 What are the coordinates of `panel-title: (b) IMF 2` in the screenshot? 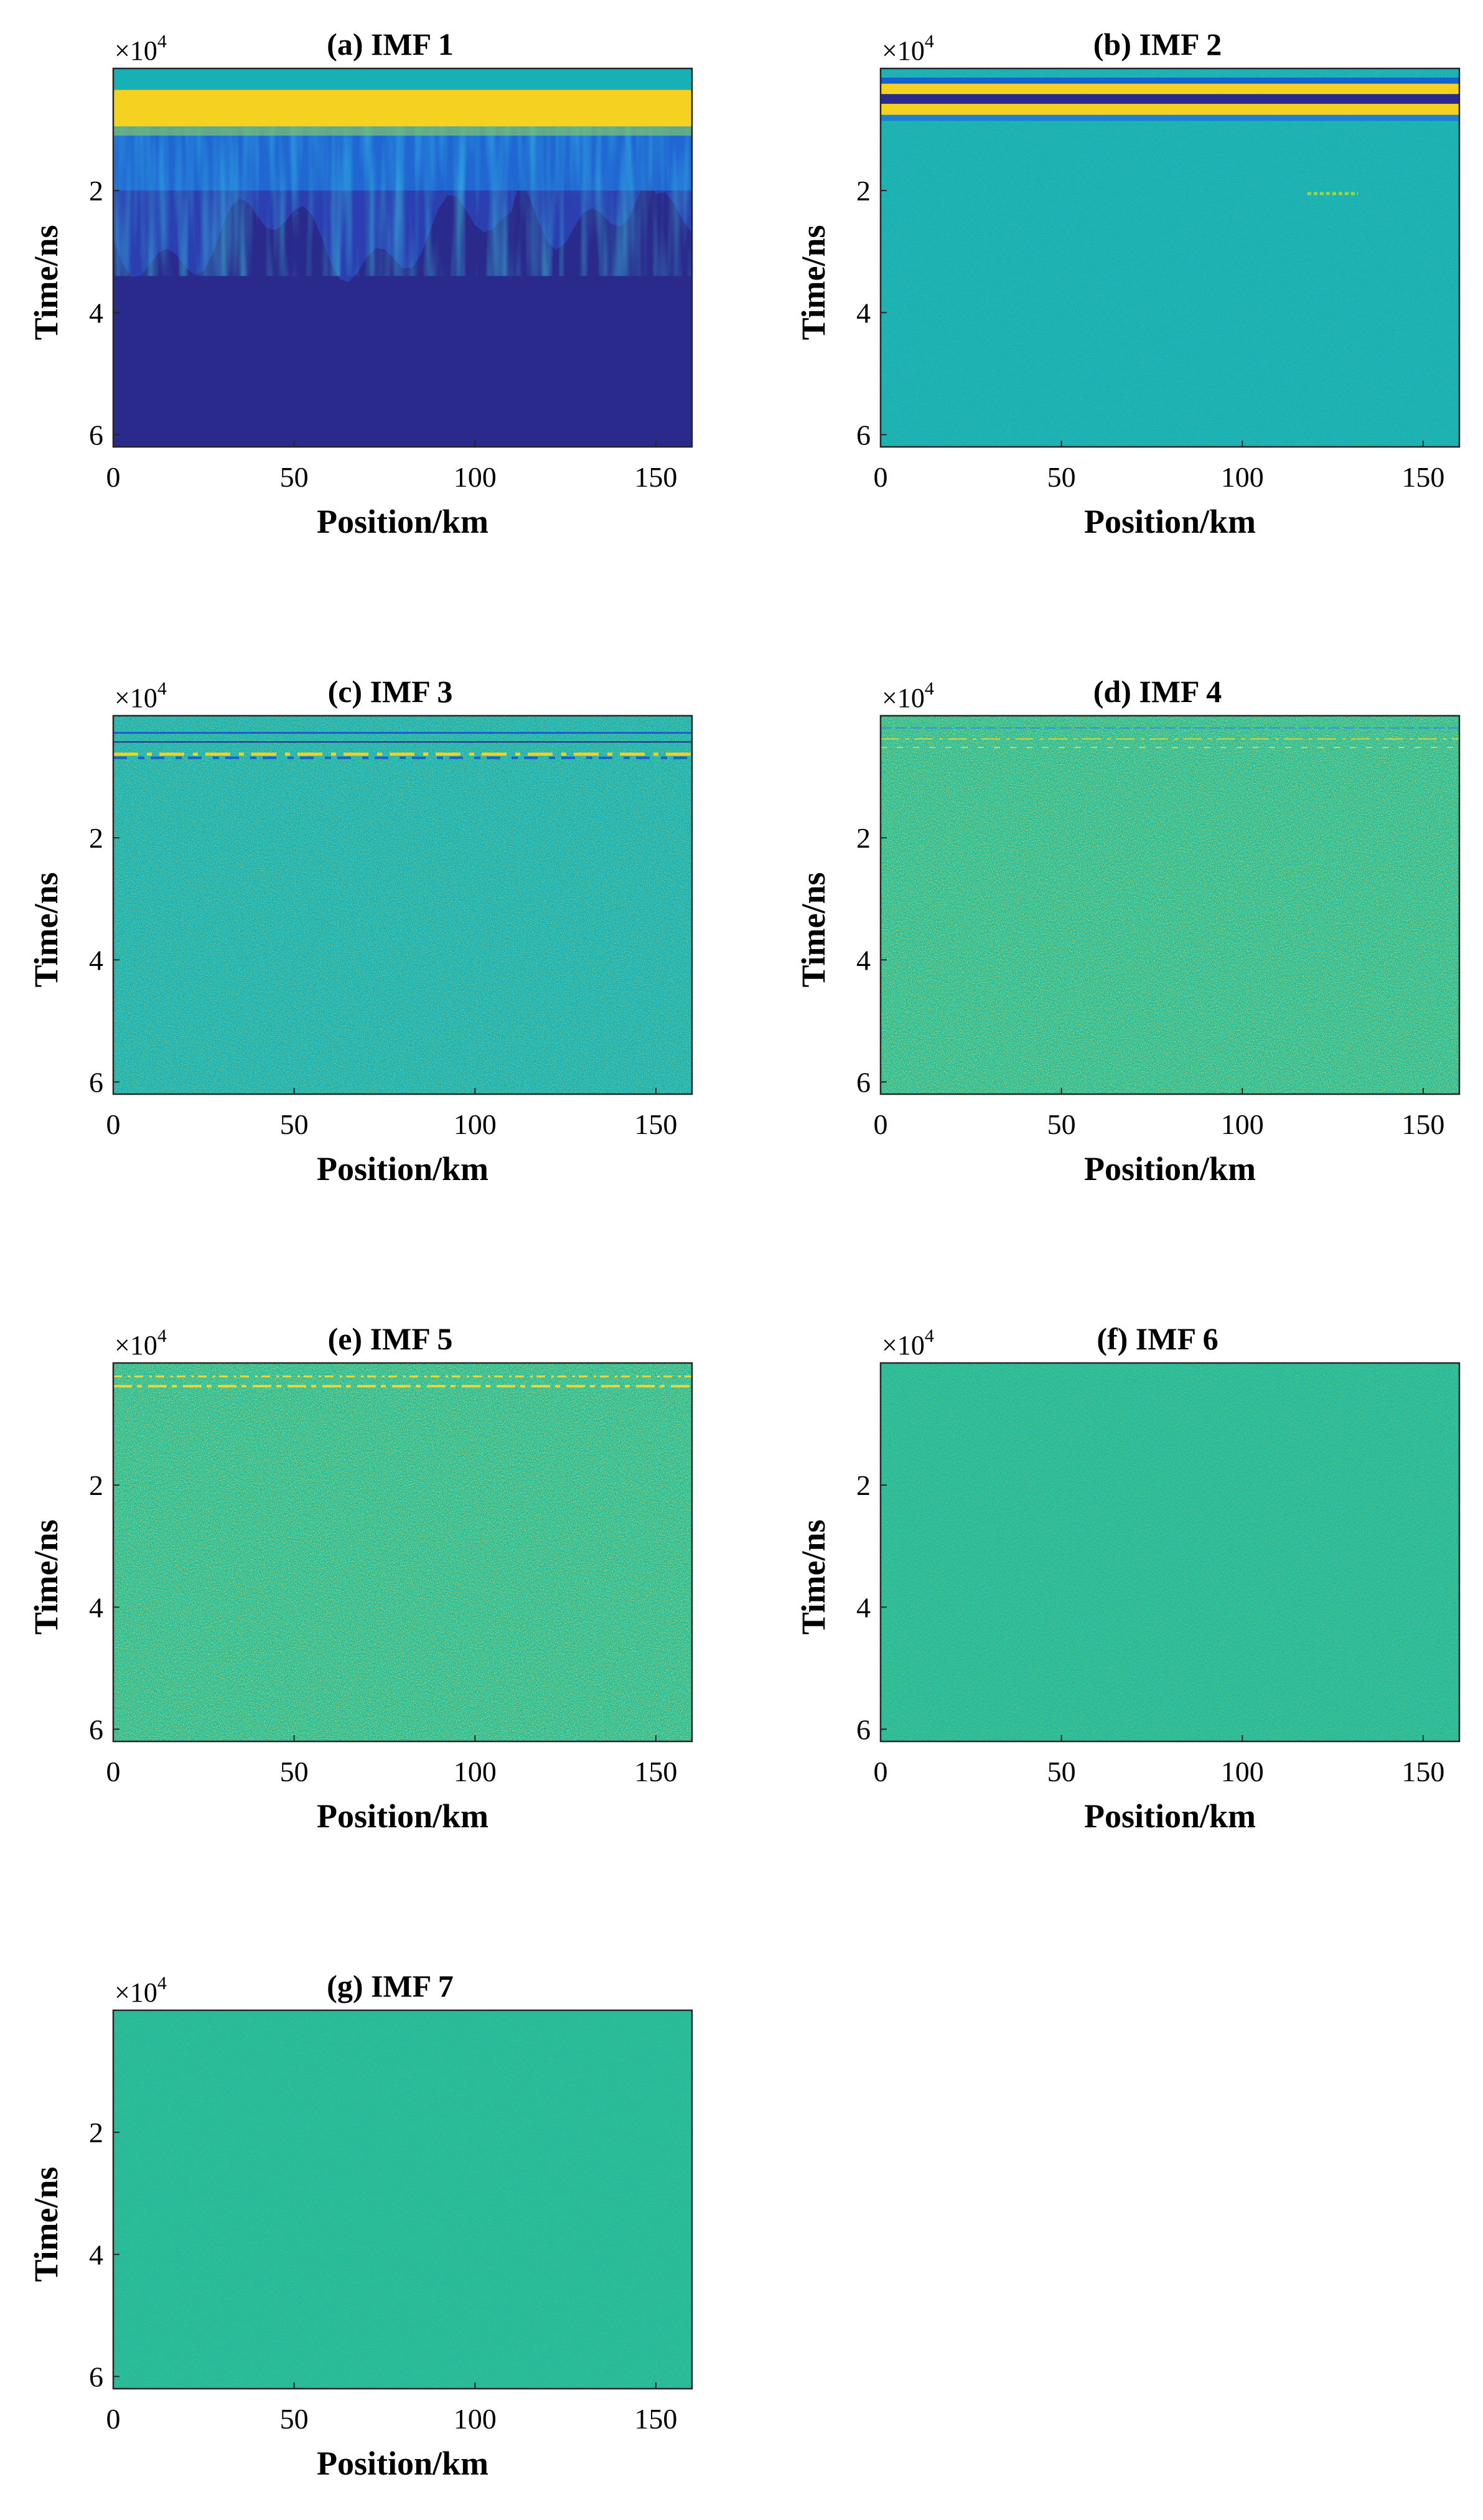 It's located at (1157, 44).